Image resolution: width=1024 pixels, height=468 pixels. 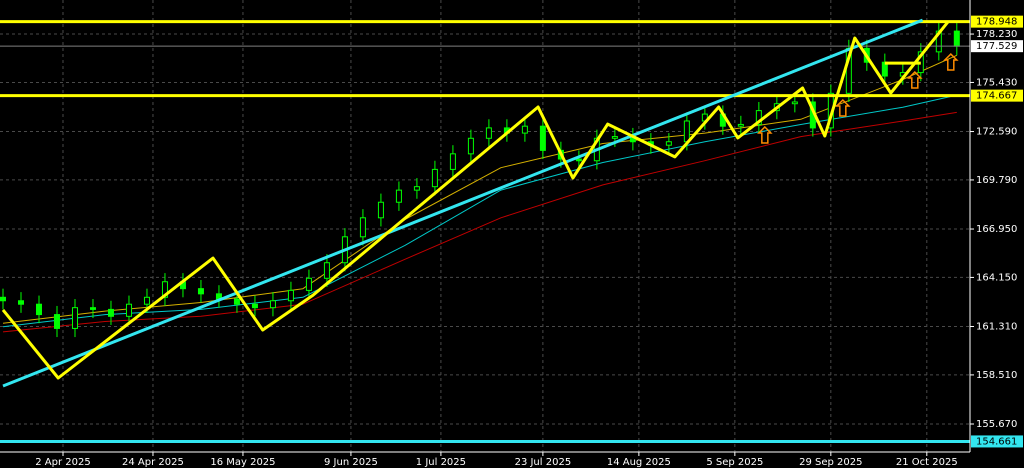 I want to click on y-tick-label: 172.590, so click(x=996, y=132).